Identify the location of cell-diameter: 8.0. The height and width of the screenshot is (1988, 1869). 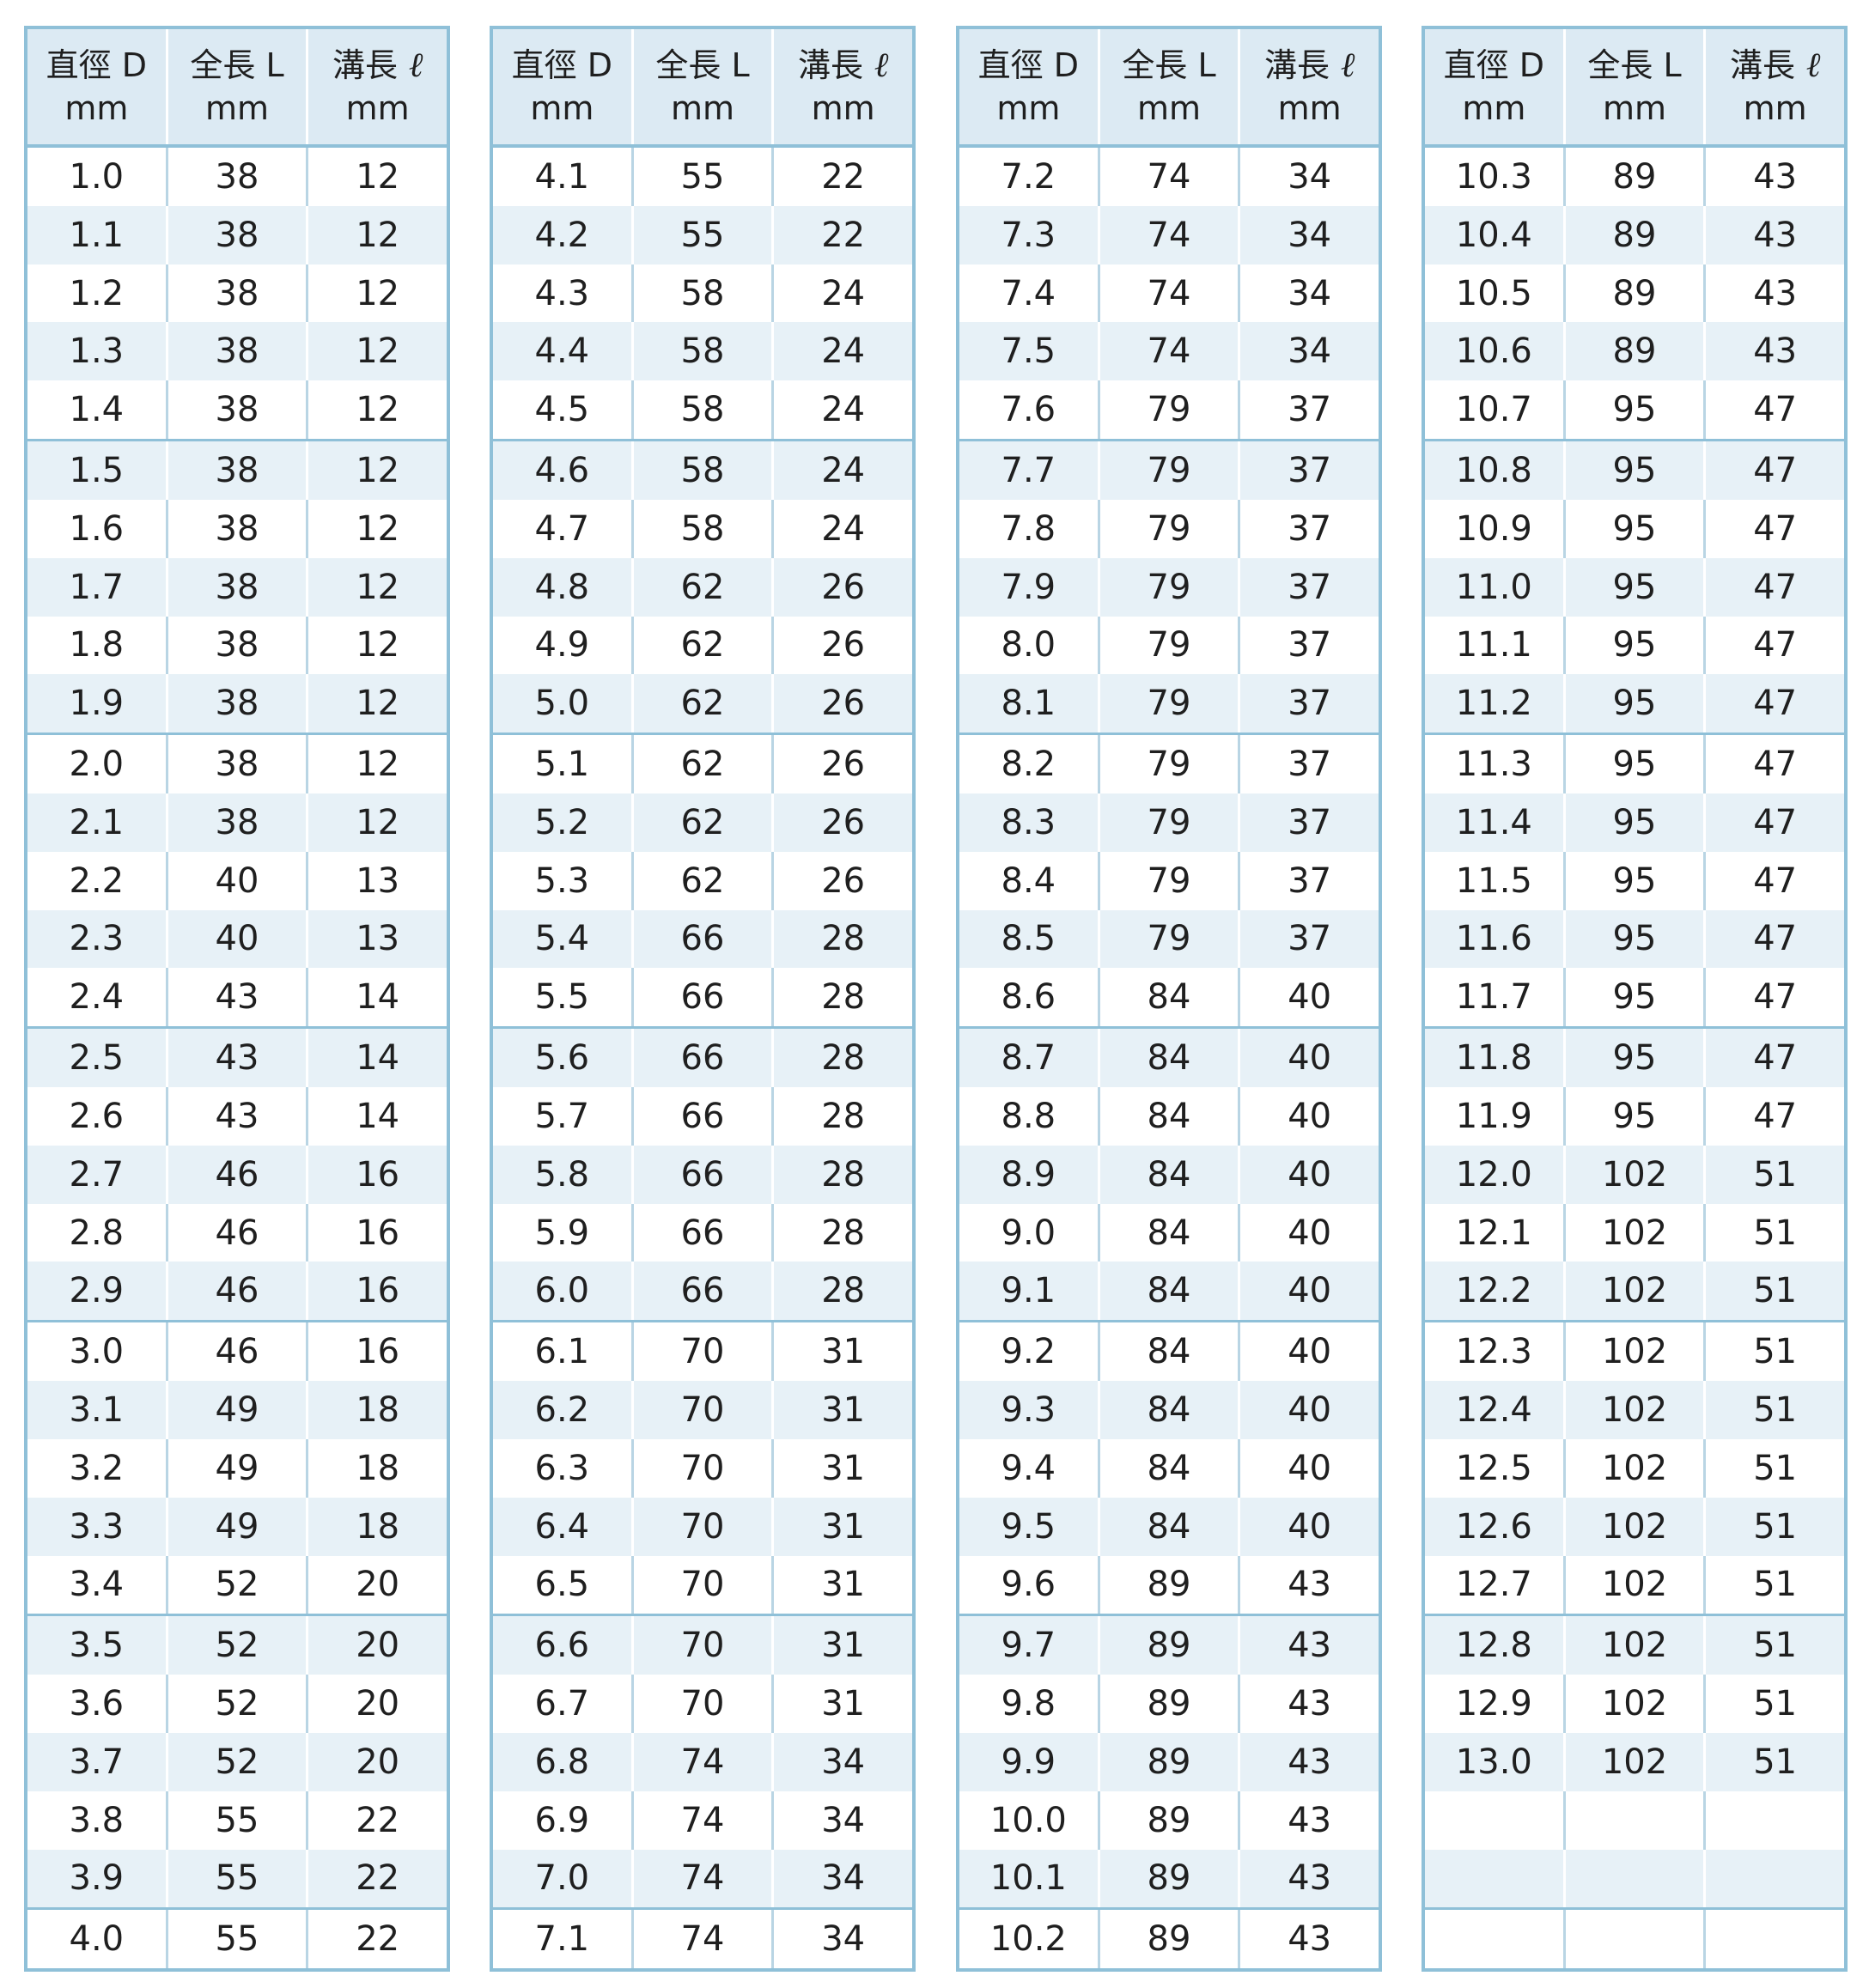
(1029, 645).